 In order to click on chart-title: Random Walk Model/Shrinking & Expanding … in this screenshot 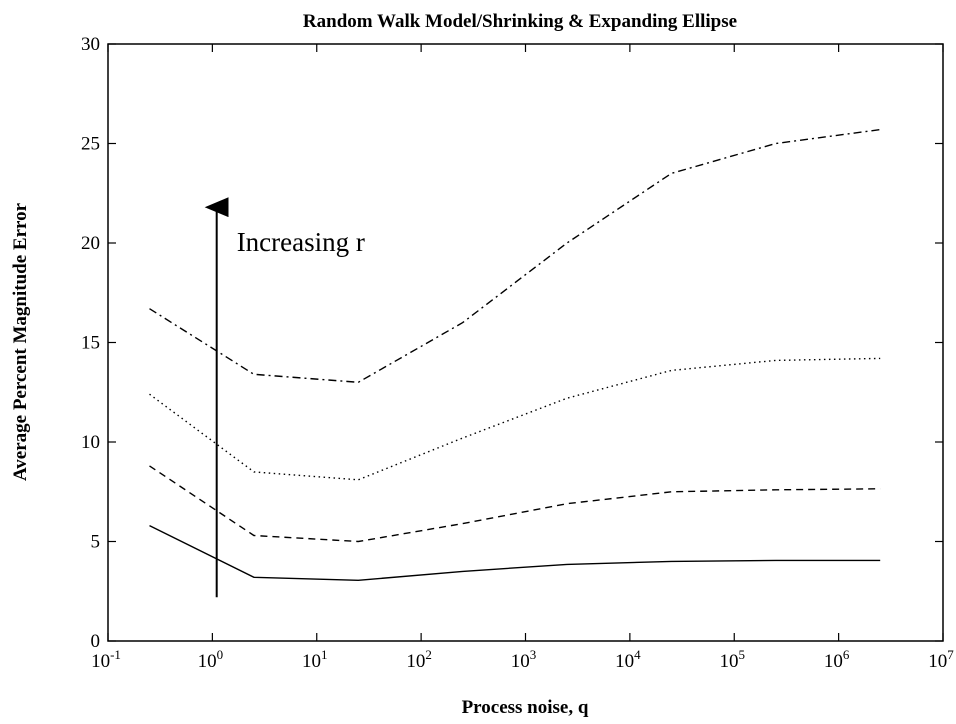, I will do `click(520, 21)`.